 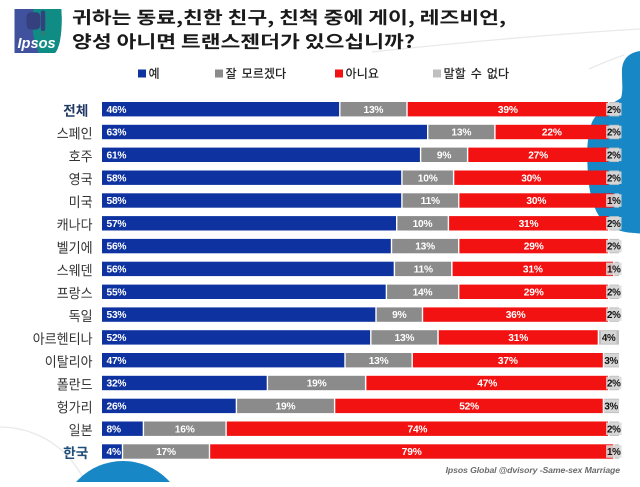 What do you see at coordinates (114, 429) in the screenshot?
I see `svg-text: 8%` at bounding box center [114, 429].